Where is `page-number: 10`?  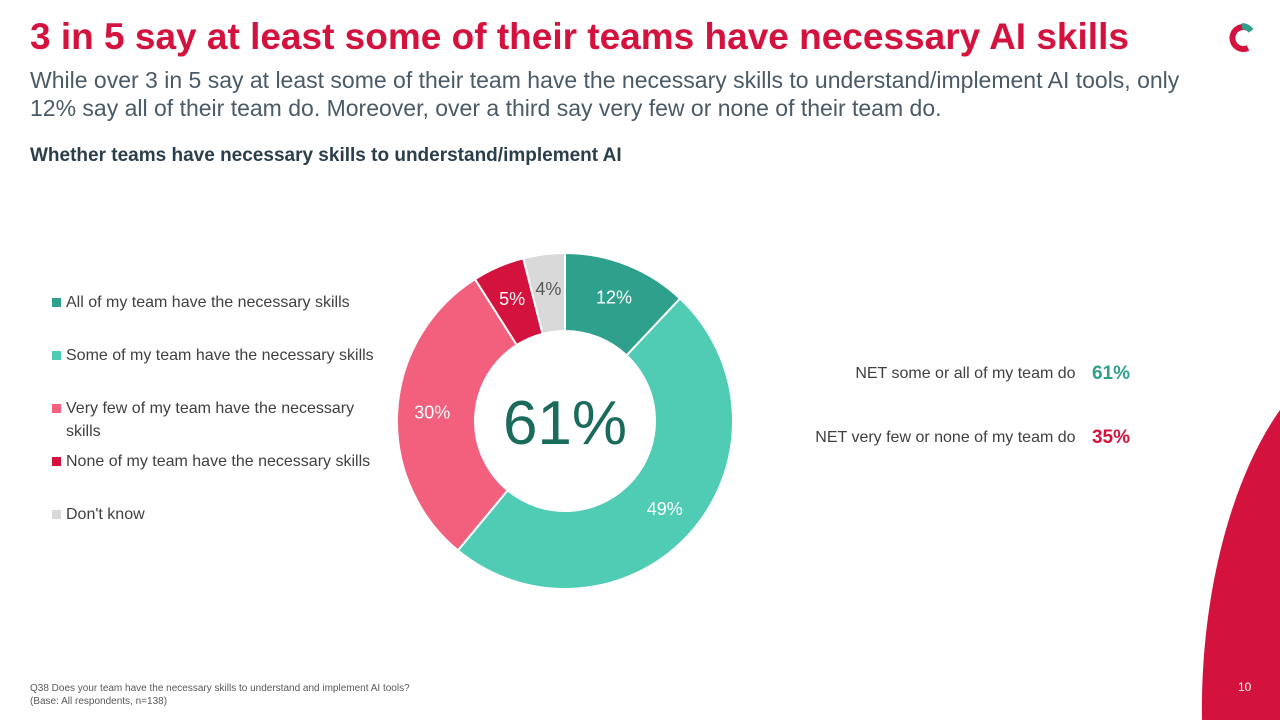 page-number: 10 is located at coordinates (1245, 687).